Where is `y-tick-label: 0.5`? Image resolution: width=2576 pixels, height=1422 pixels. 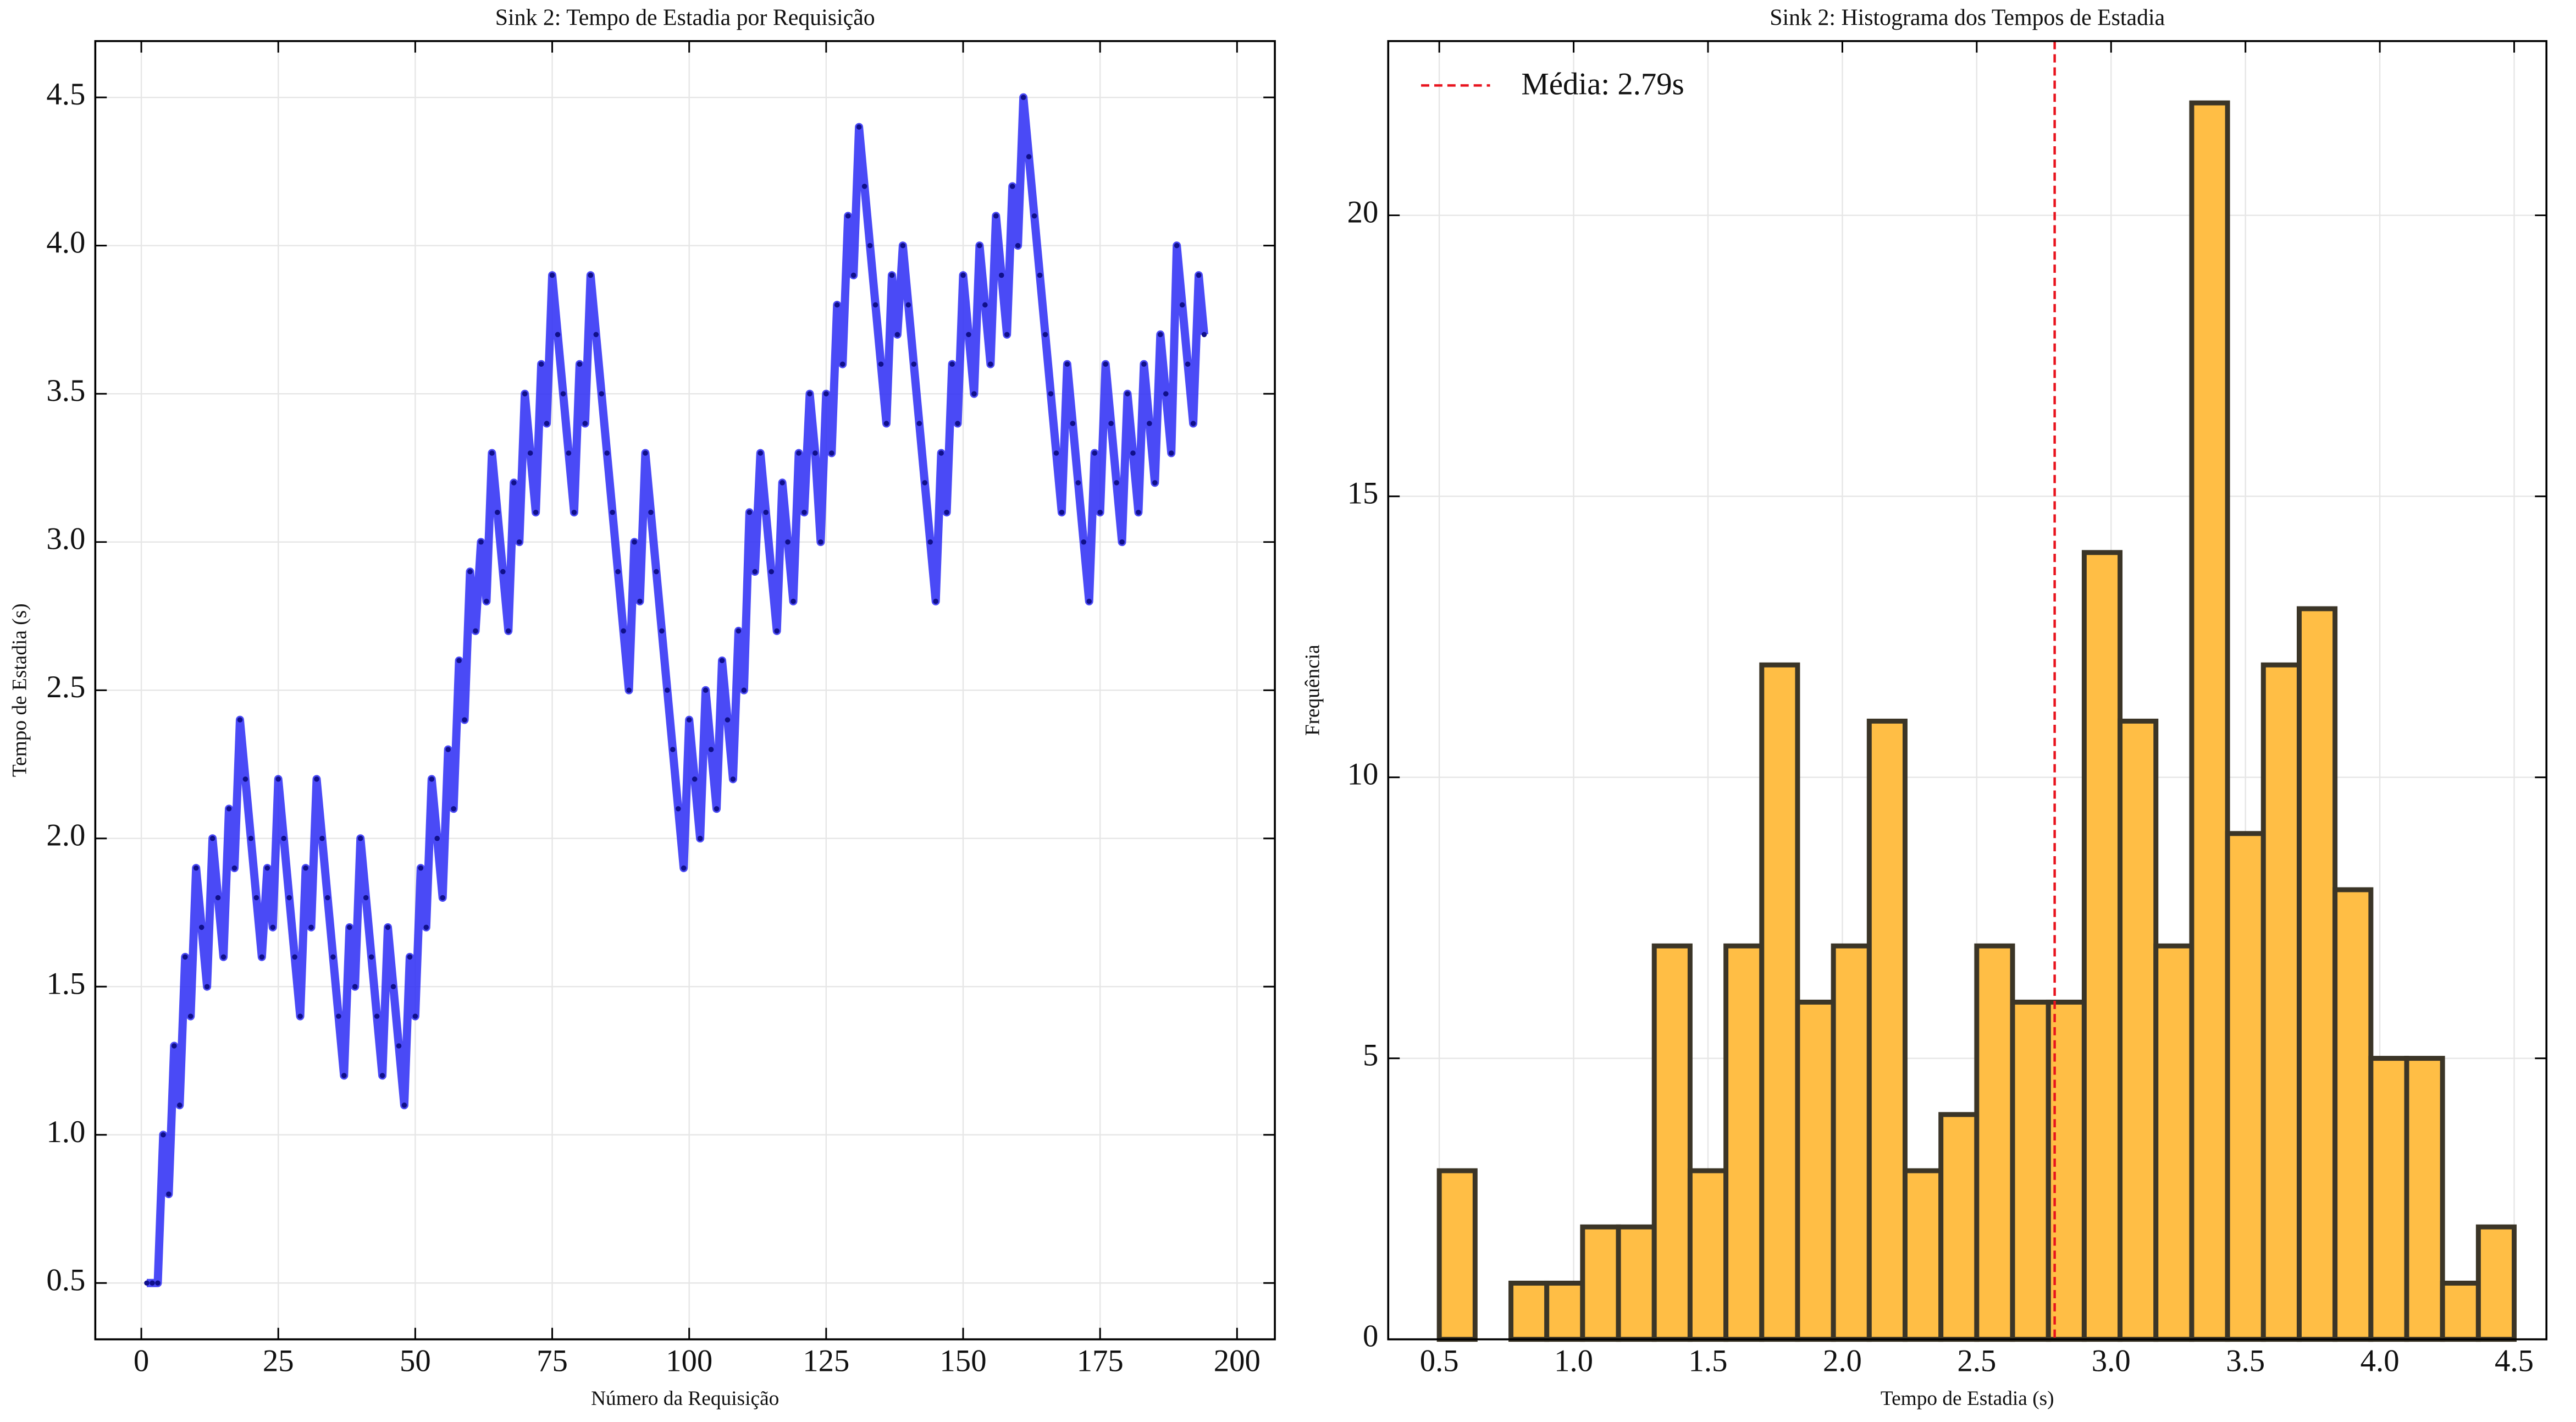
y-tick-label: 0.5 is located at coordinates (65, 1280).